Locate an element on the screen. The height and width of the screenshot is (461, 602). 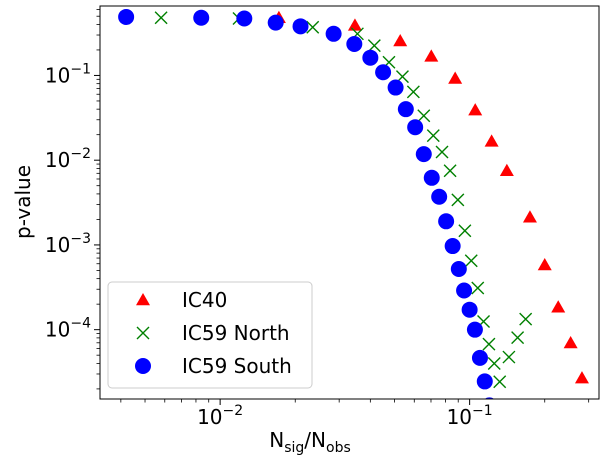
x-tick-label-2: 10⁻¹ is located at coordinates (470, 416).